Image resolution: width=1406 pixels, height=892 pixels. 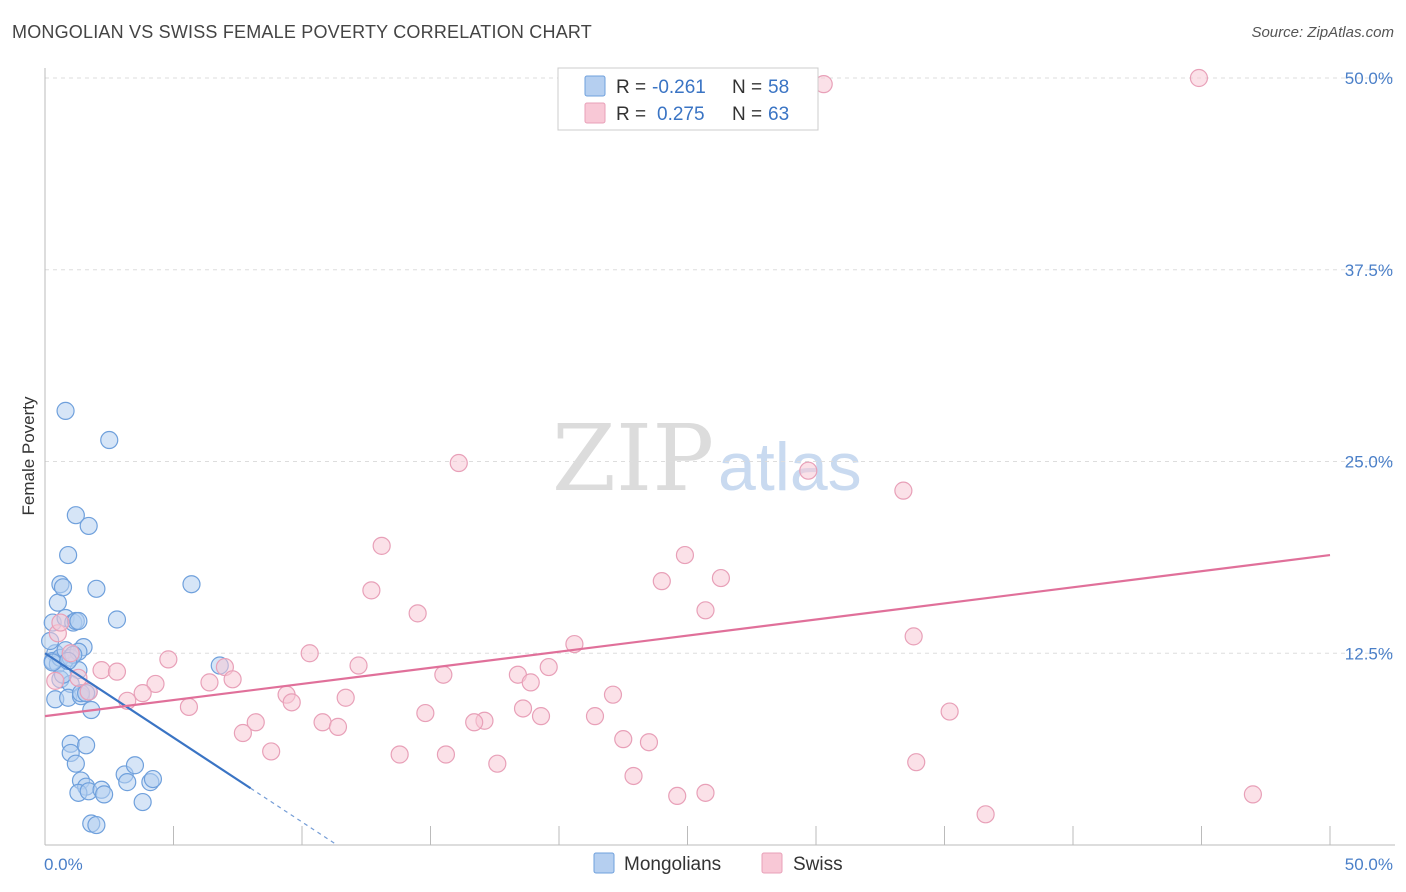 I want to click on x-tick-label-min: 0.0%, so click(x=63, y=864).